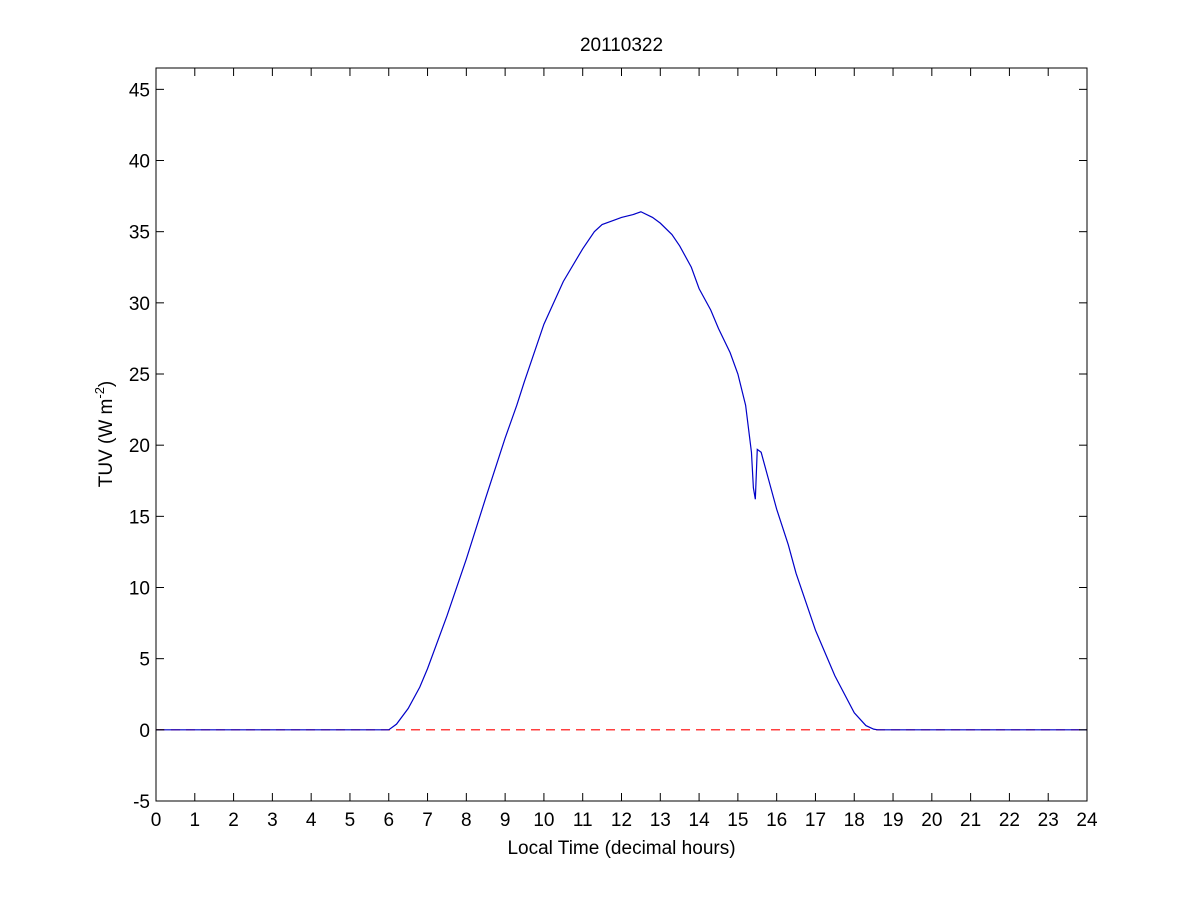 The height and width of the screenshot is (900, 1201). What do you see at coordinates (106, 384) in the screenshot?
I see `y-axis-label-suffix: )` at bounding box center [106, 384].